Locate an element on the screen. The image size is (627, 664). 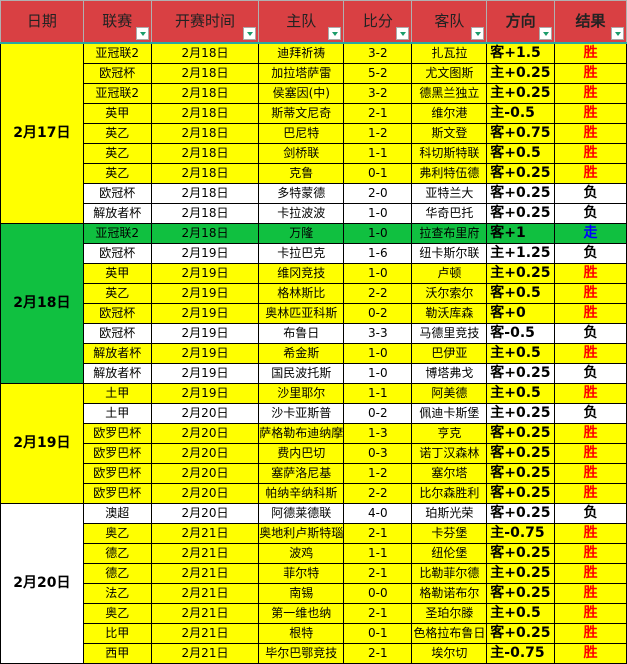
league-cell: 奥乙 is located at coordinates (117, 613).